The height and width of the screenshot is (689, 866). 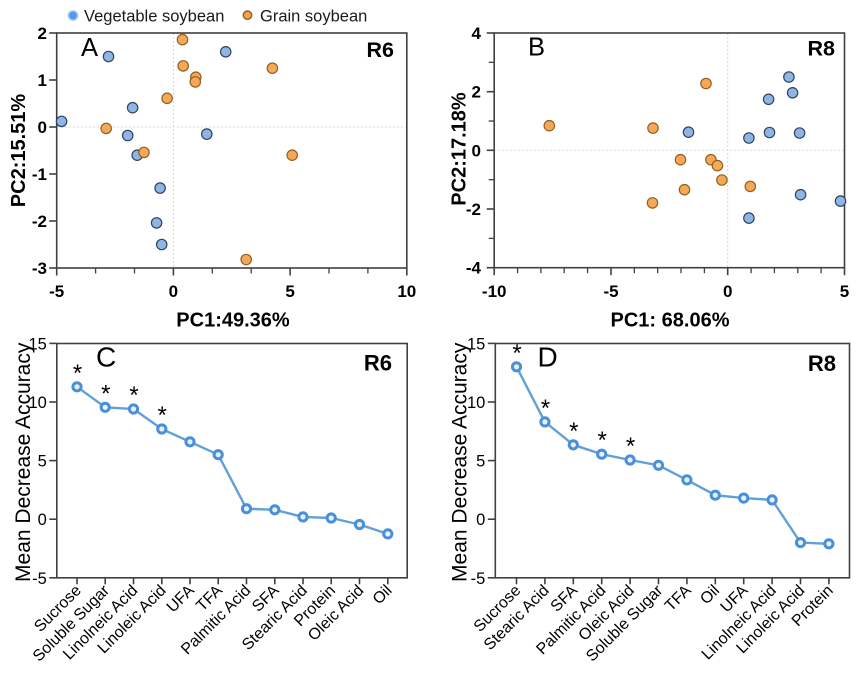 I want to click on svg-text: -10, so click(x=494, y=291).